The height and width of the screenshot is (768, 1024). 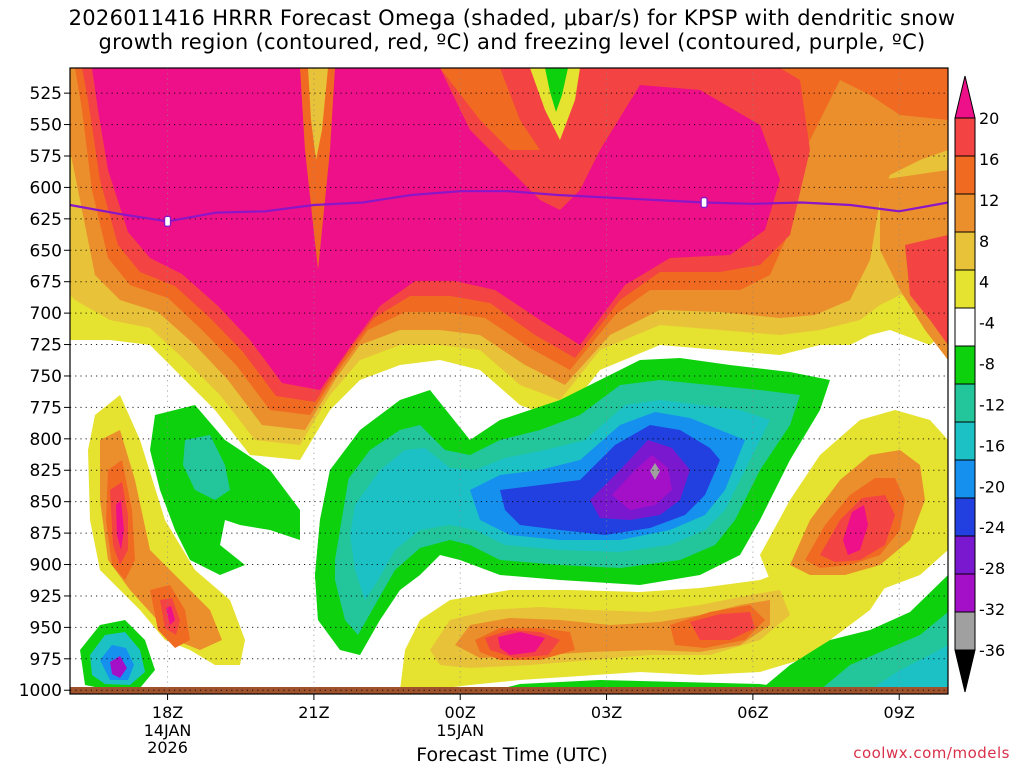 What do you see at coordinates (318, 114) in the screenshot?
I see `omega-upper-notch-left-inner` at bounding box center [318, 114].